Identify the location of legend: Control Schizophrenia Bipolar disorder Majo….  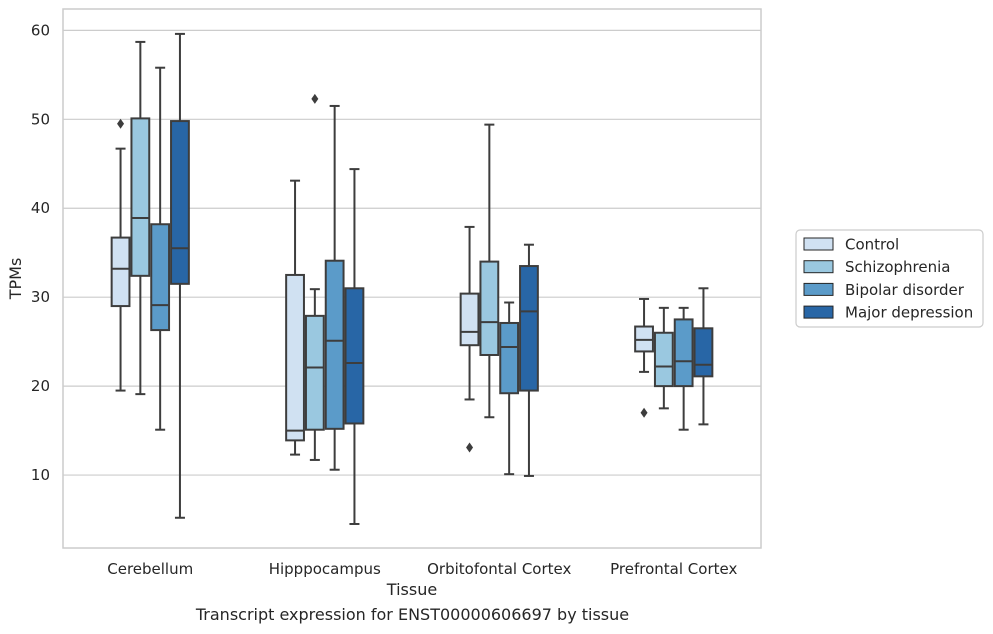
(889, 278).